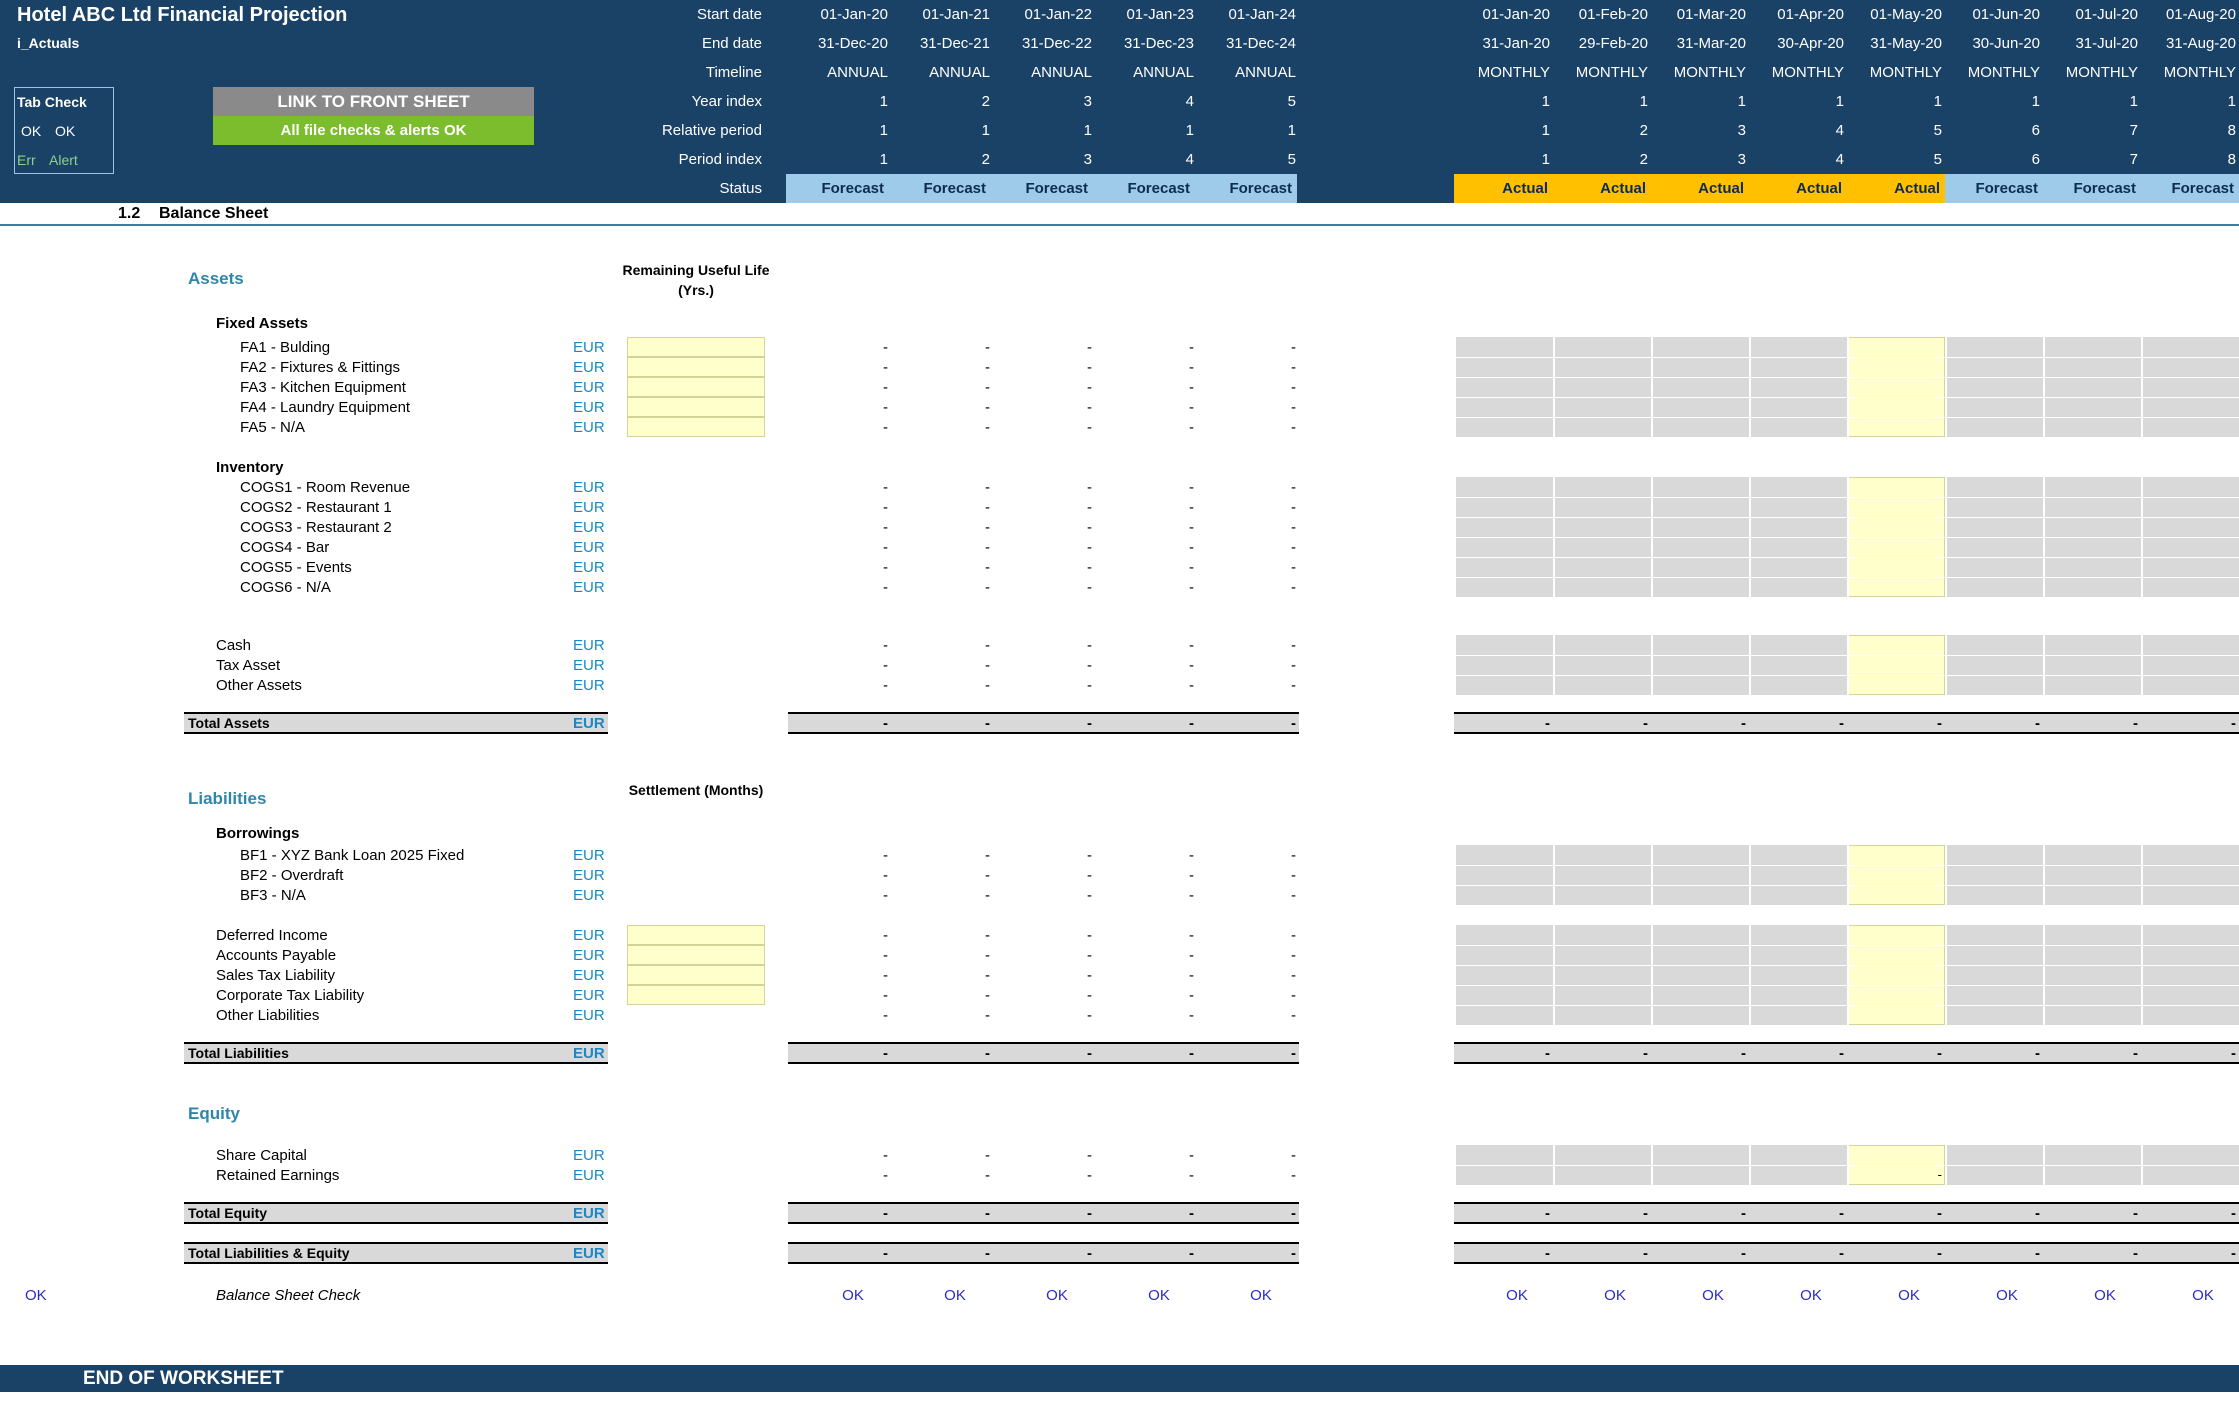  What do you see at coordinates (1896, 875) in the screenshot?
I see `borrowings-actual-input` at bounding box center [1896, 875].